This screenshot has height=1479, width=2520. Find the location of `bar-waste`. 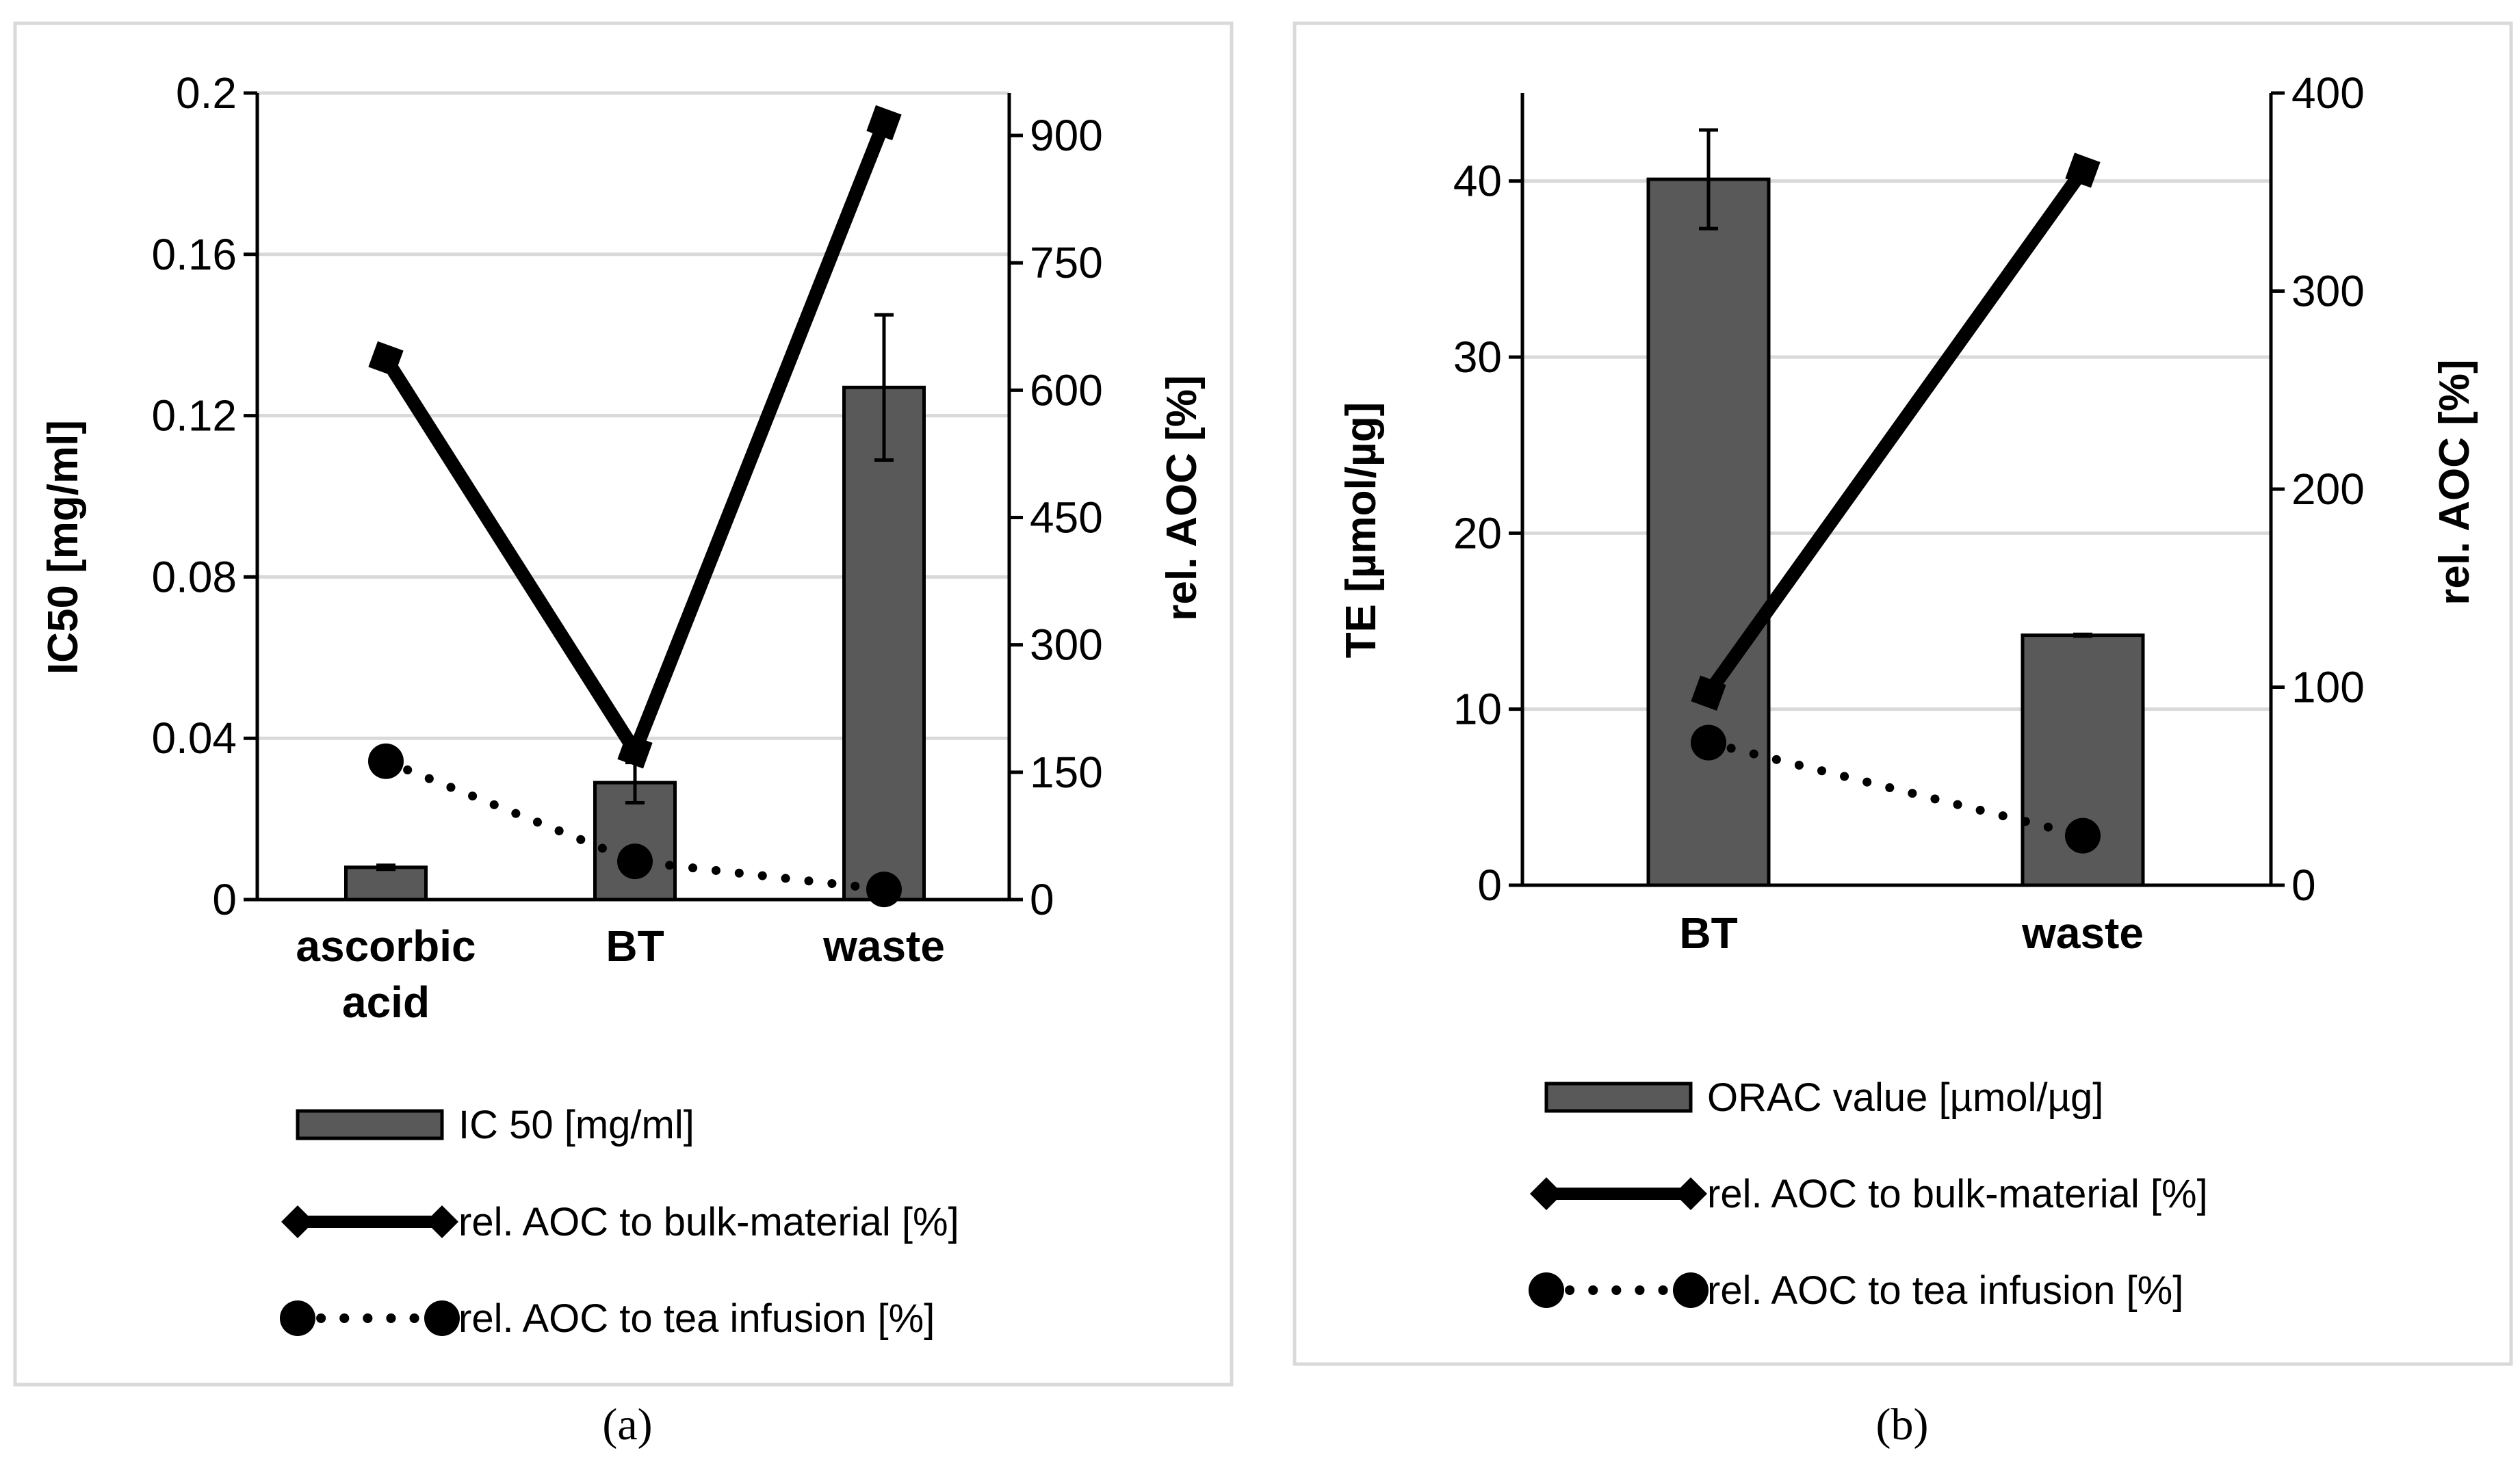

bar-waste is located at coordinates (884, 643).